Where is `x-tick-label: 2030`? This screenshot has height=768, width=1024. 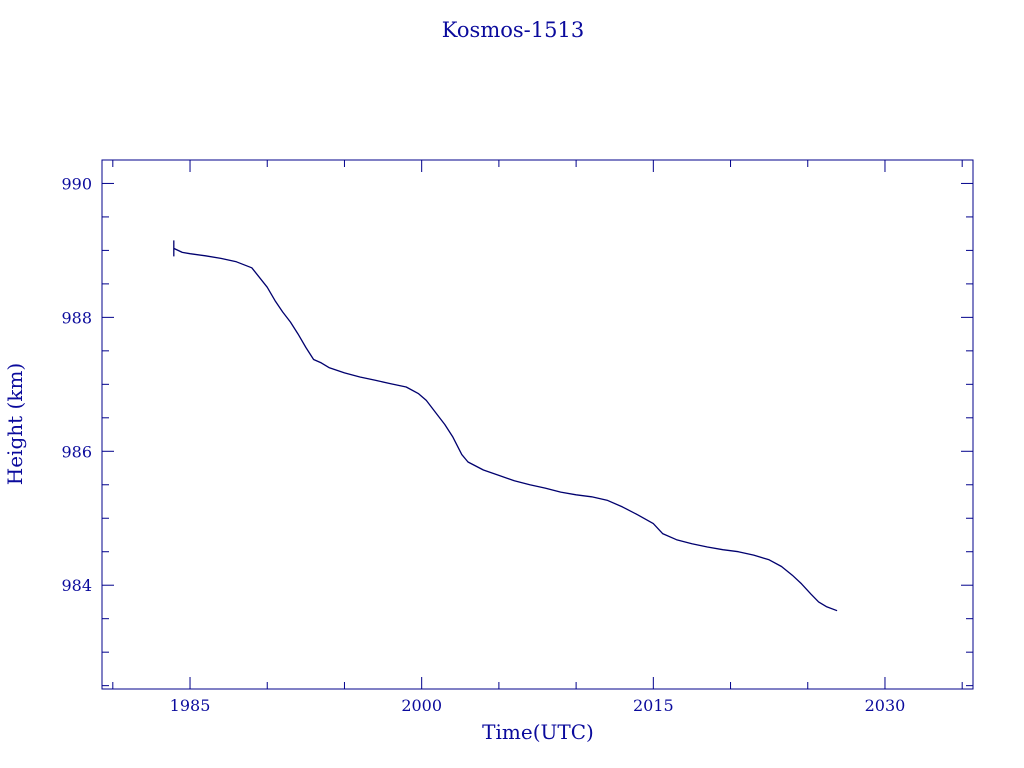 x-tick-label: 2030 is located at coordinates (885, 705).